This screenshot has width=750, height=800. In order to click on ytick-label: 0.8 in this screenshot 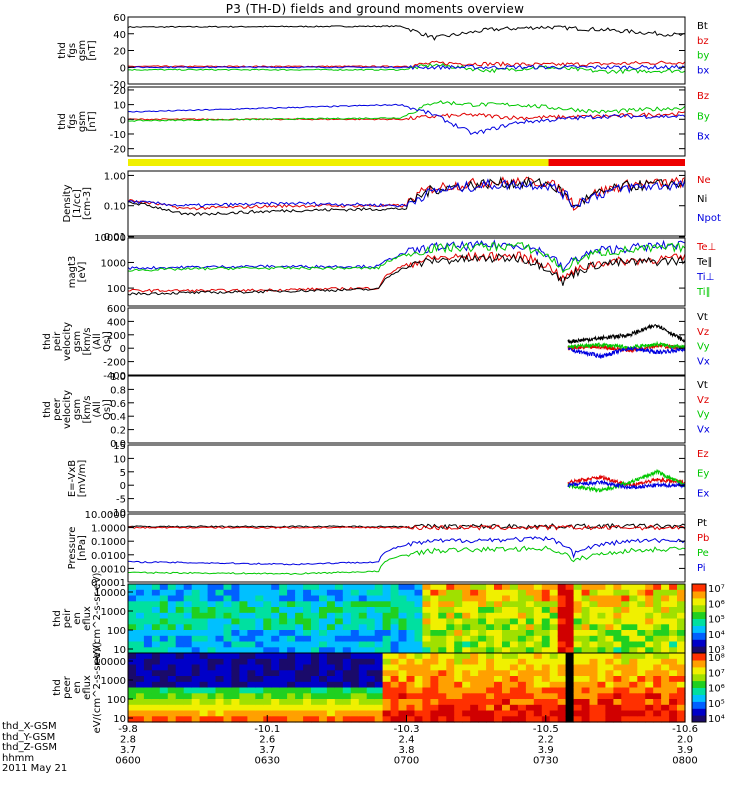, I will do `click(118, 390)`.